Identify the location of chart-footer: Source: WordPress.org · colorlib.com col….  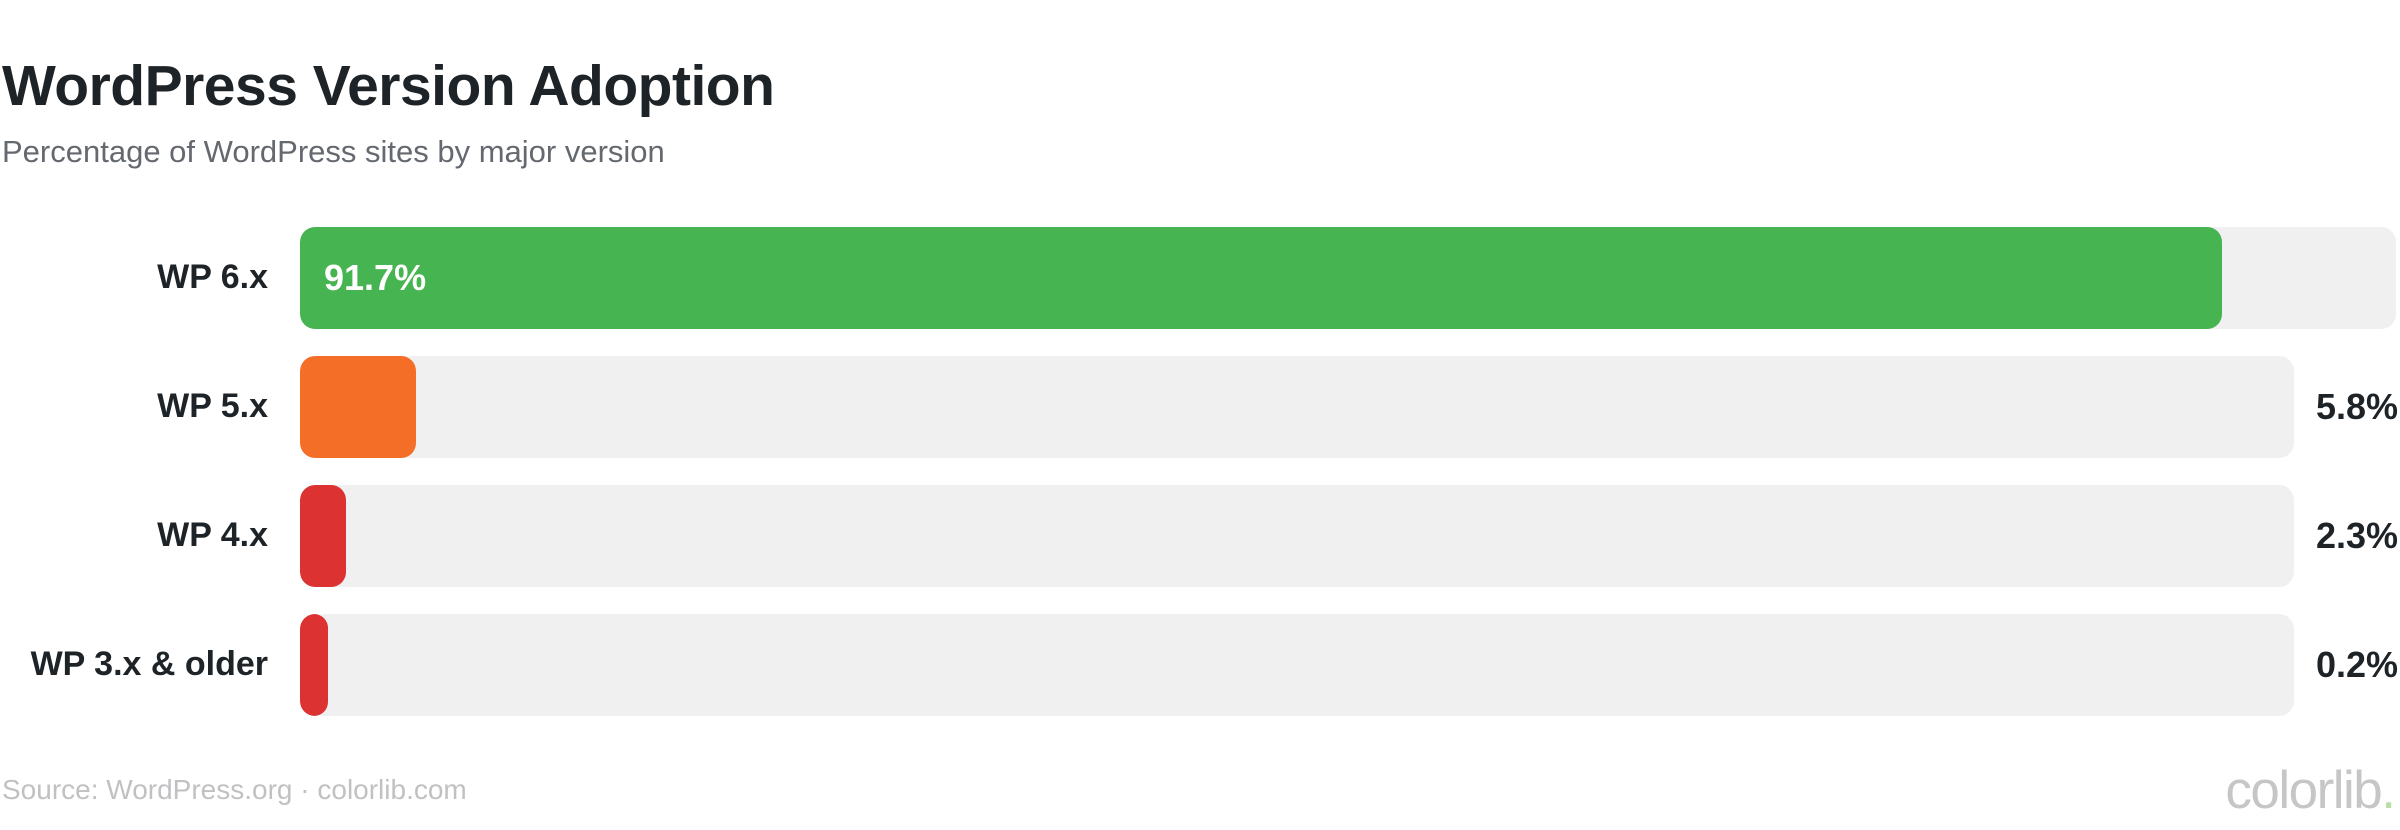
(1199, 790).